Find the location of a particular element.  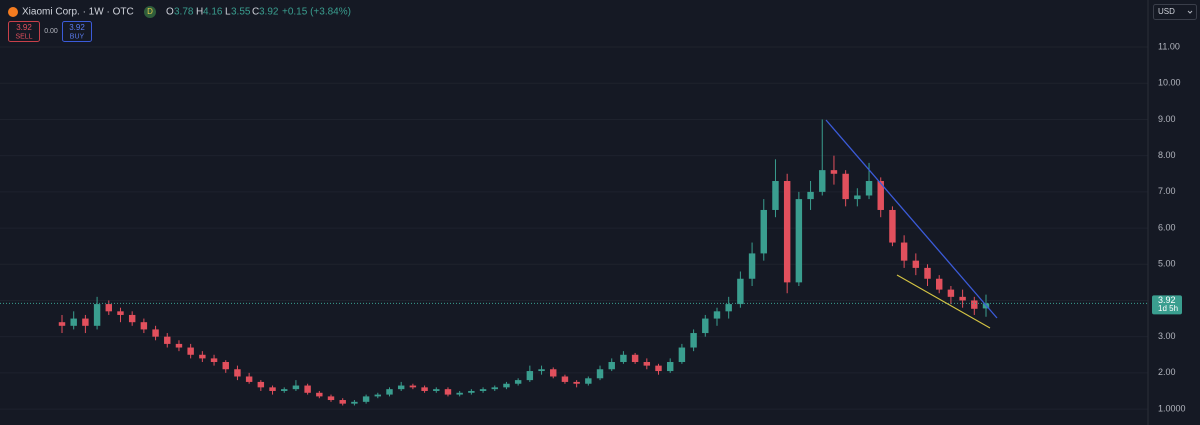

buy-price: 3.92 is located at coordinates (77, 27).